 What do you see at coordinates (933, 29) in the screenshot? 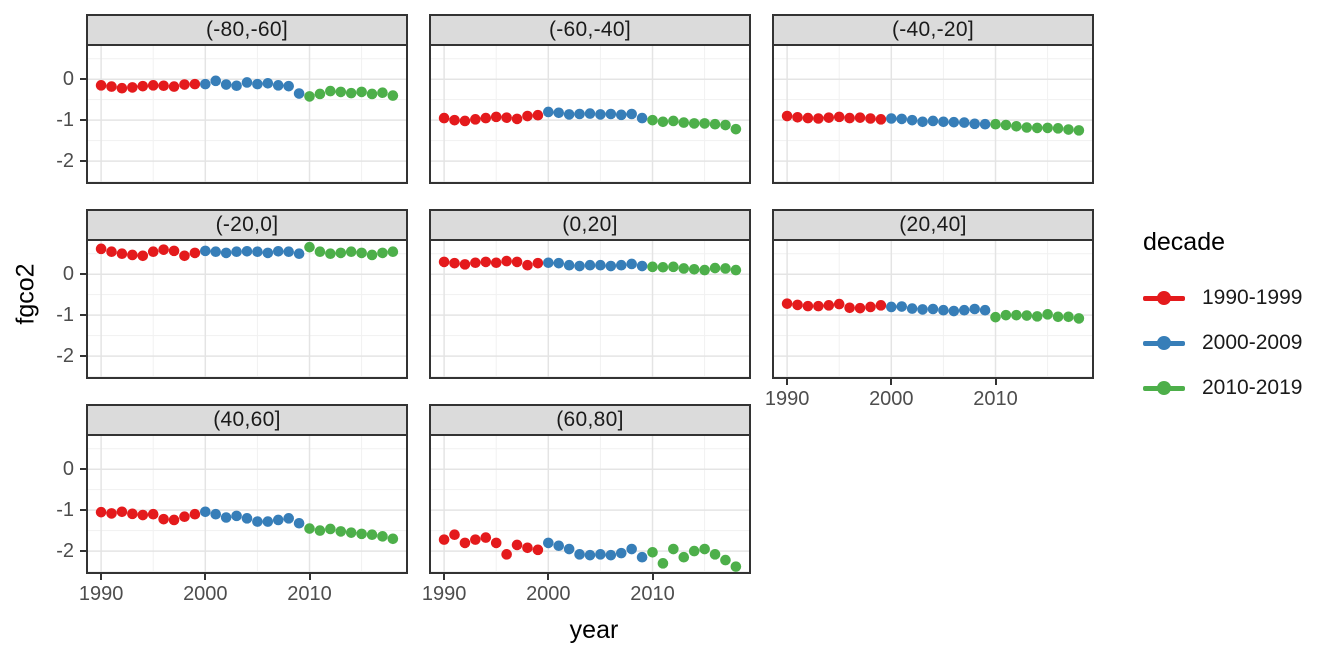
I see `facet-label: (-40,-20]` at bounding box center [933, 29].